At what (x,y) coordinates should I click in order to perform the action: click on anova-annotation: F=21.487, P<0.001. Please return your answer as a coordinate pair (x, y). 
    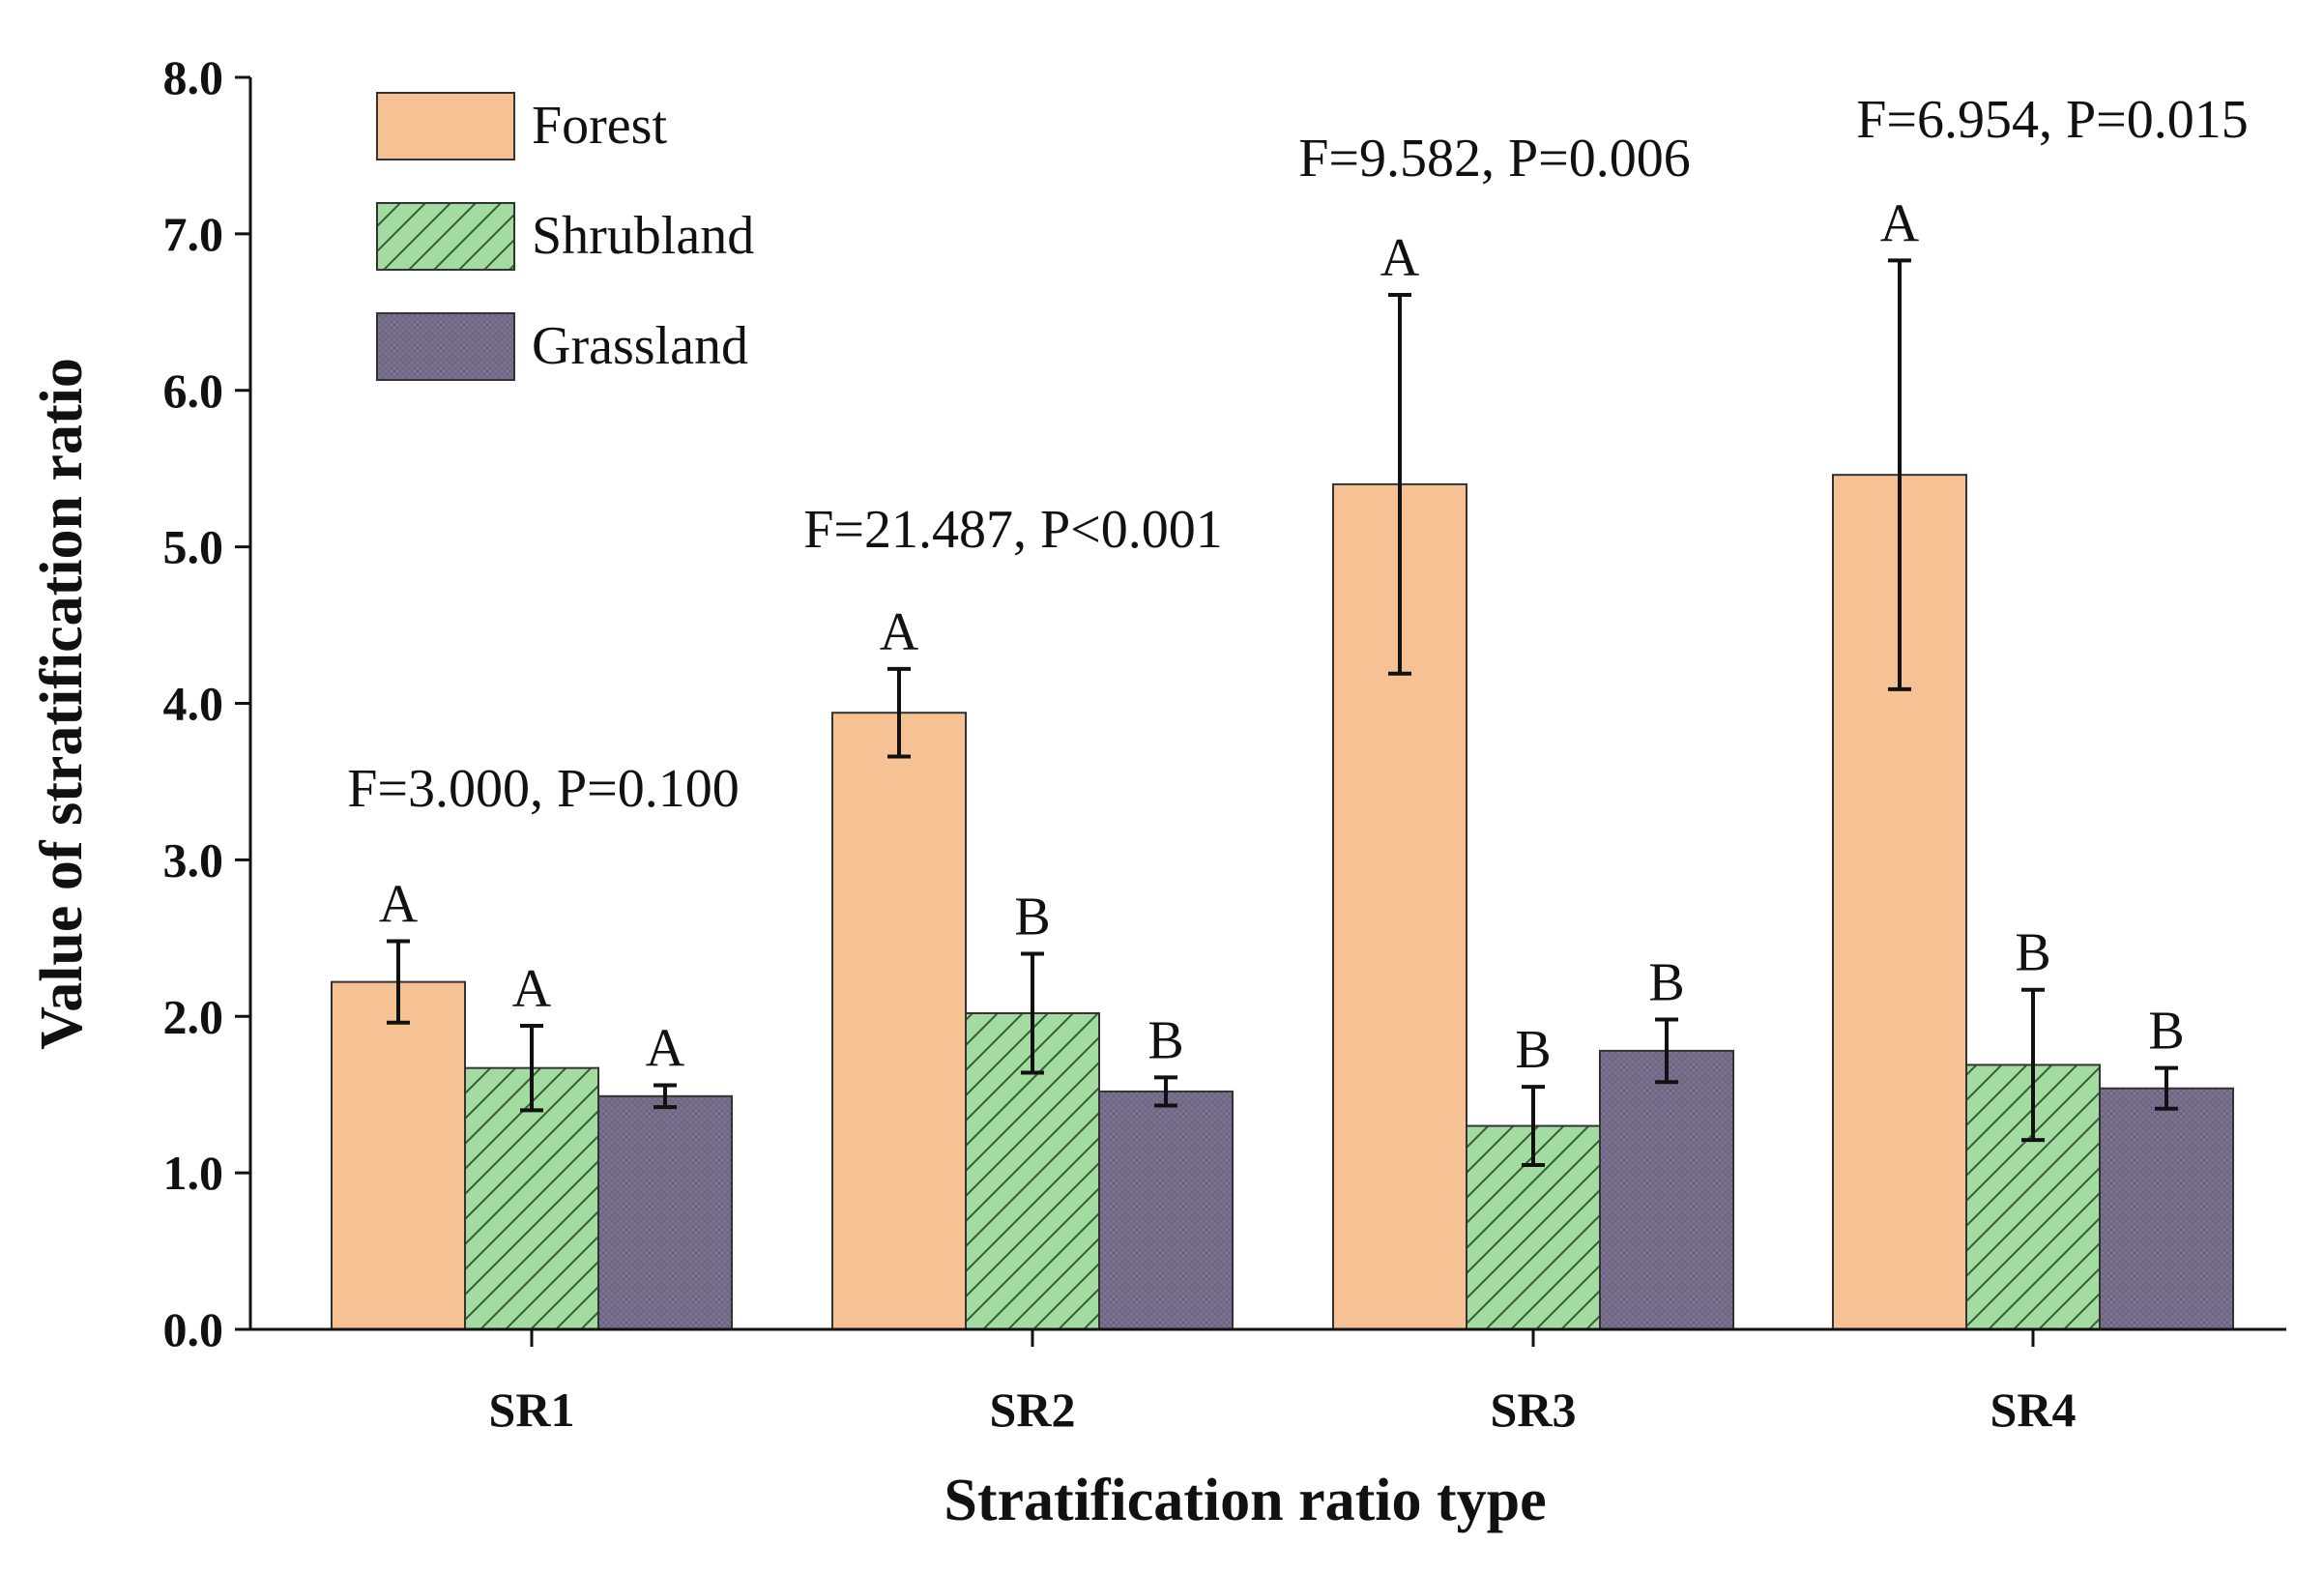
    Looking at the image, I should click on (1012, 530).